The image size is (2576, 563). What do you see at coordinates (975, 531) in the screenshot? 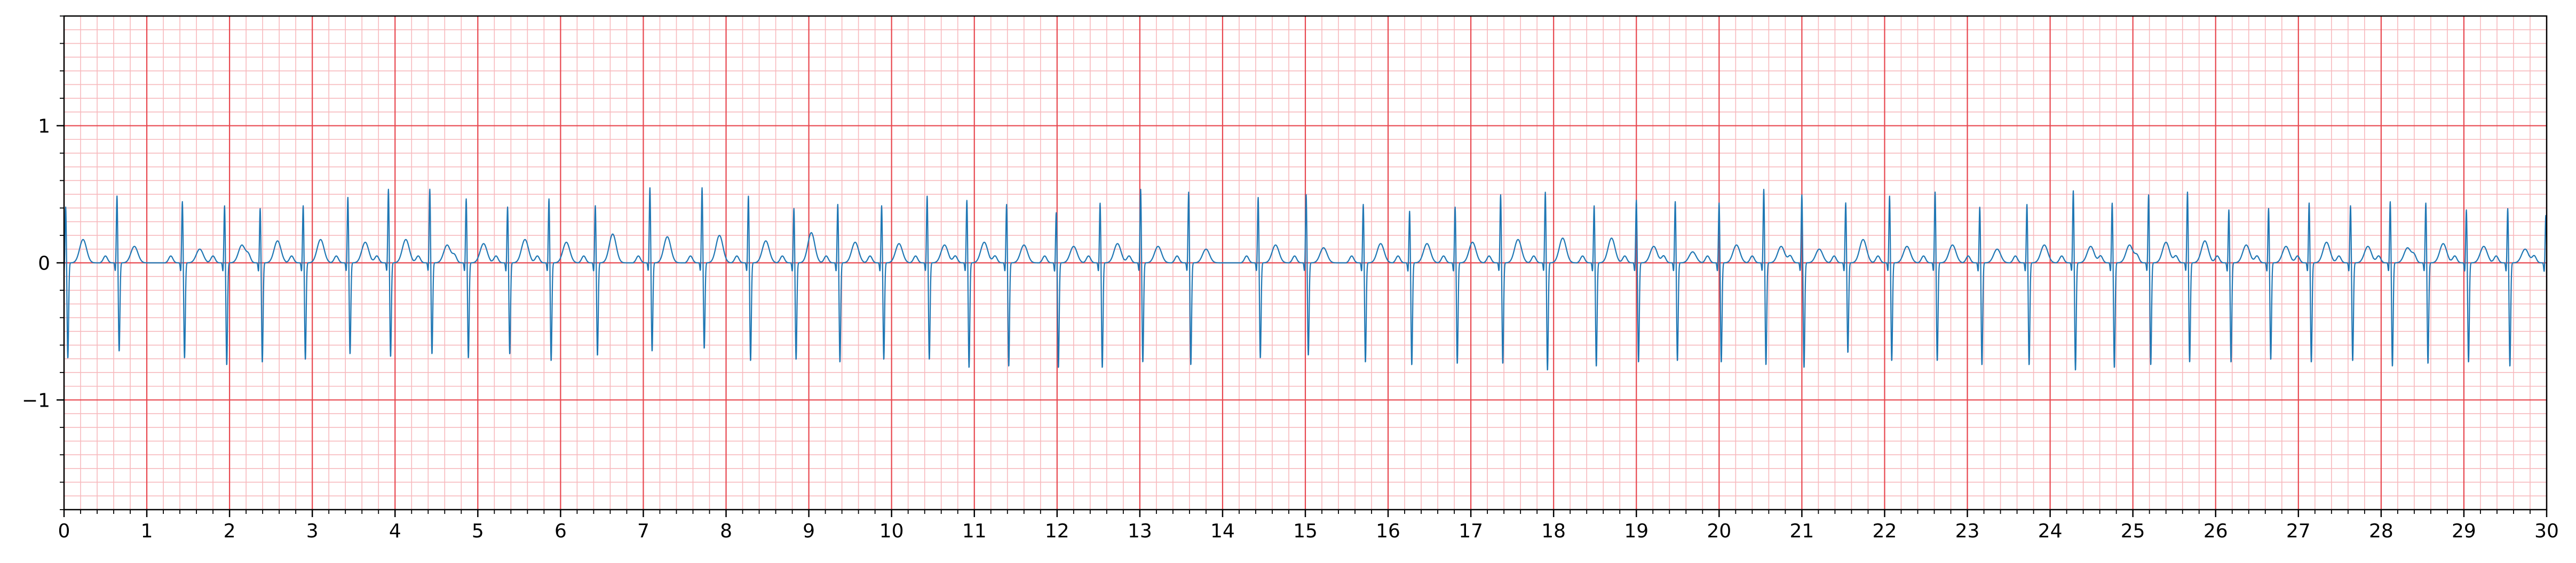
I see `x-tick-label: 11` at bounding box center [975, 531].